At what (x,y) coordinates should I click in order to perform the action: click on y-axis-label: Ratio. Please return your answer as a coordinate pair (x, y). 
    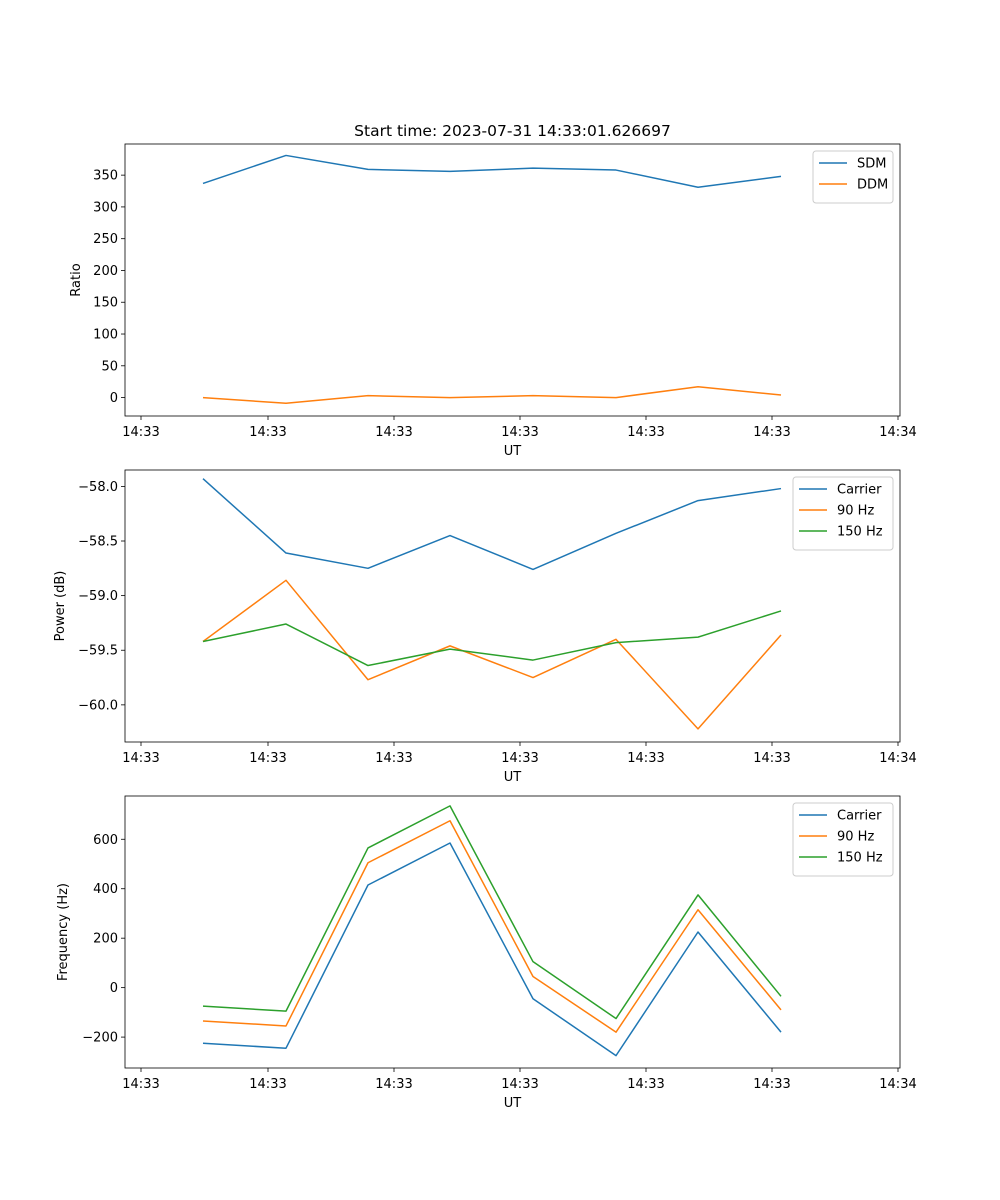
    Looking at the image, I should click on (76, 279).